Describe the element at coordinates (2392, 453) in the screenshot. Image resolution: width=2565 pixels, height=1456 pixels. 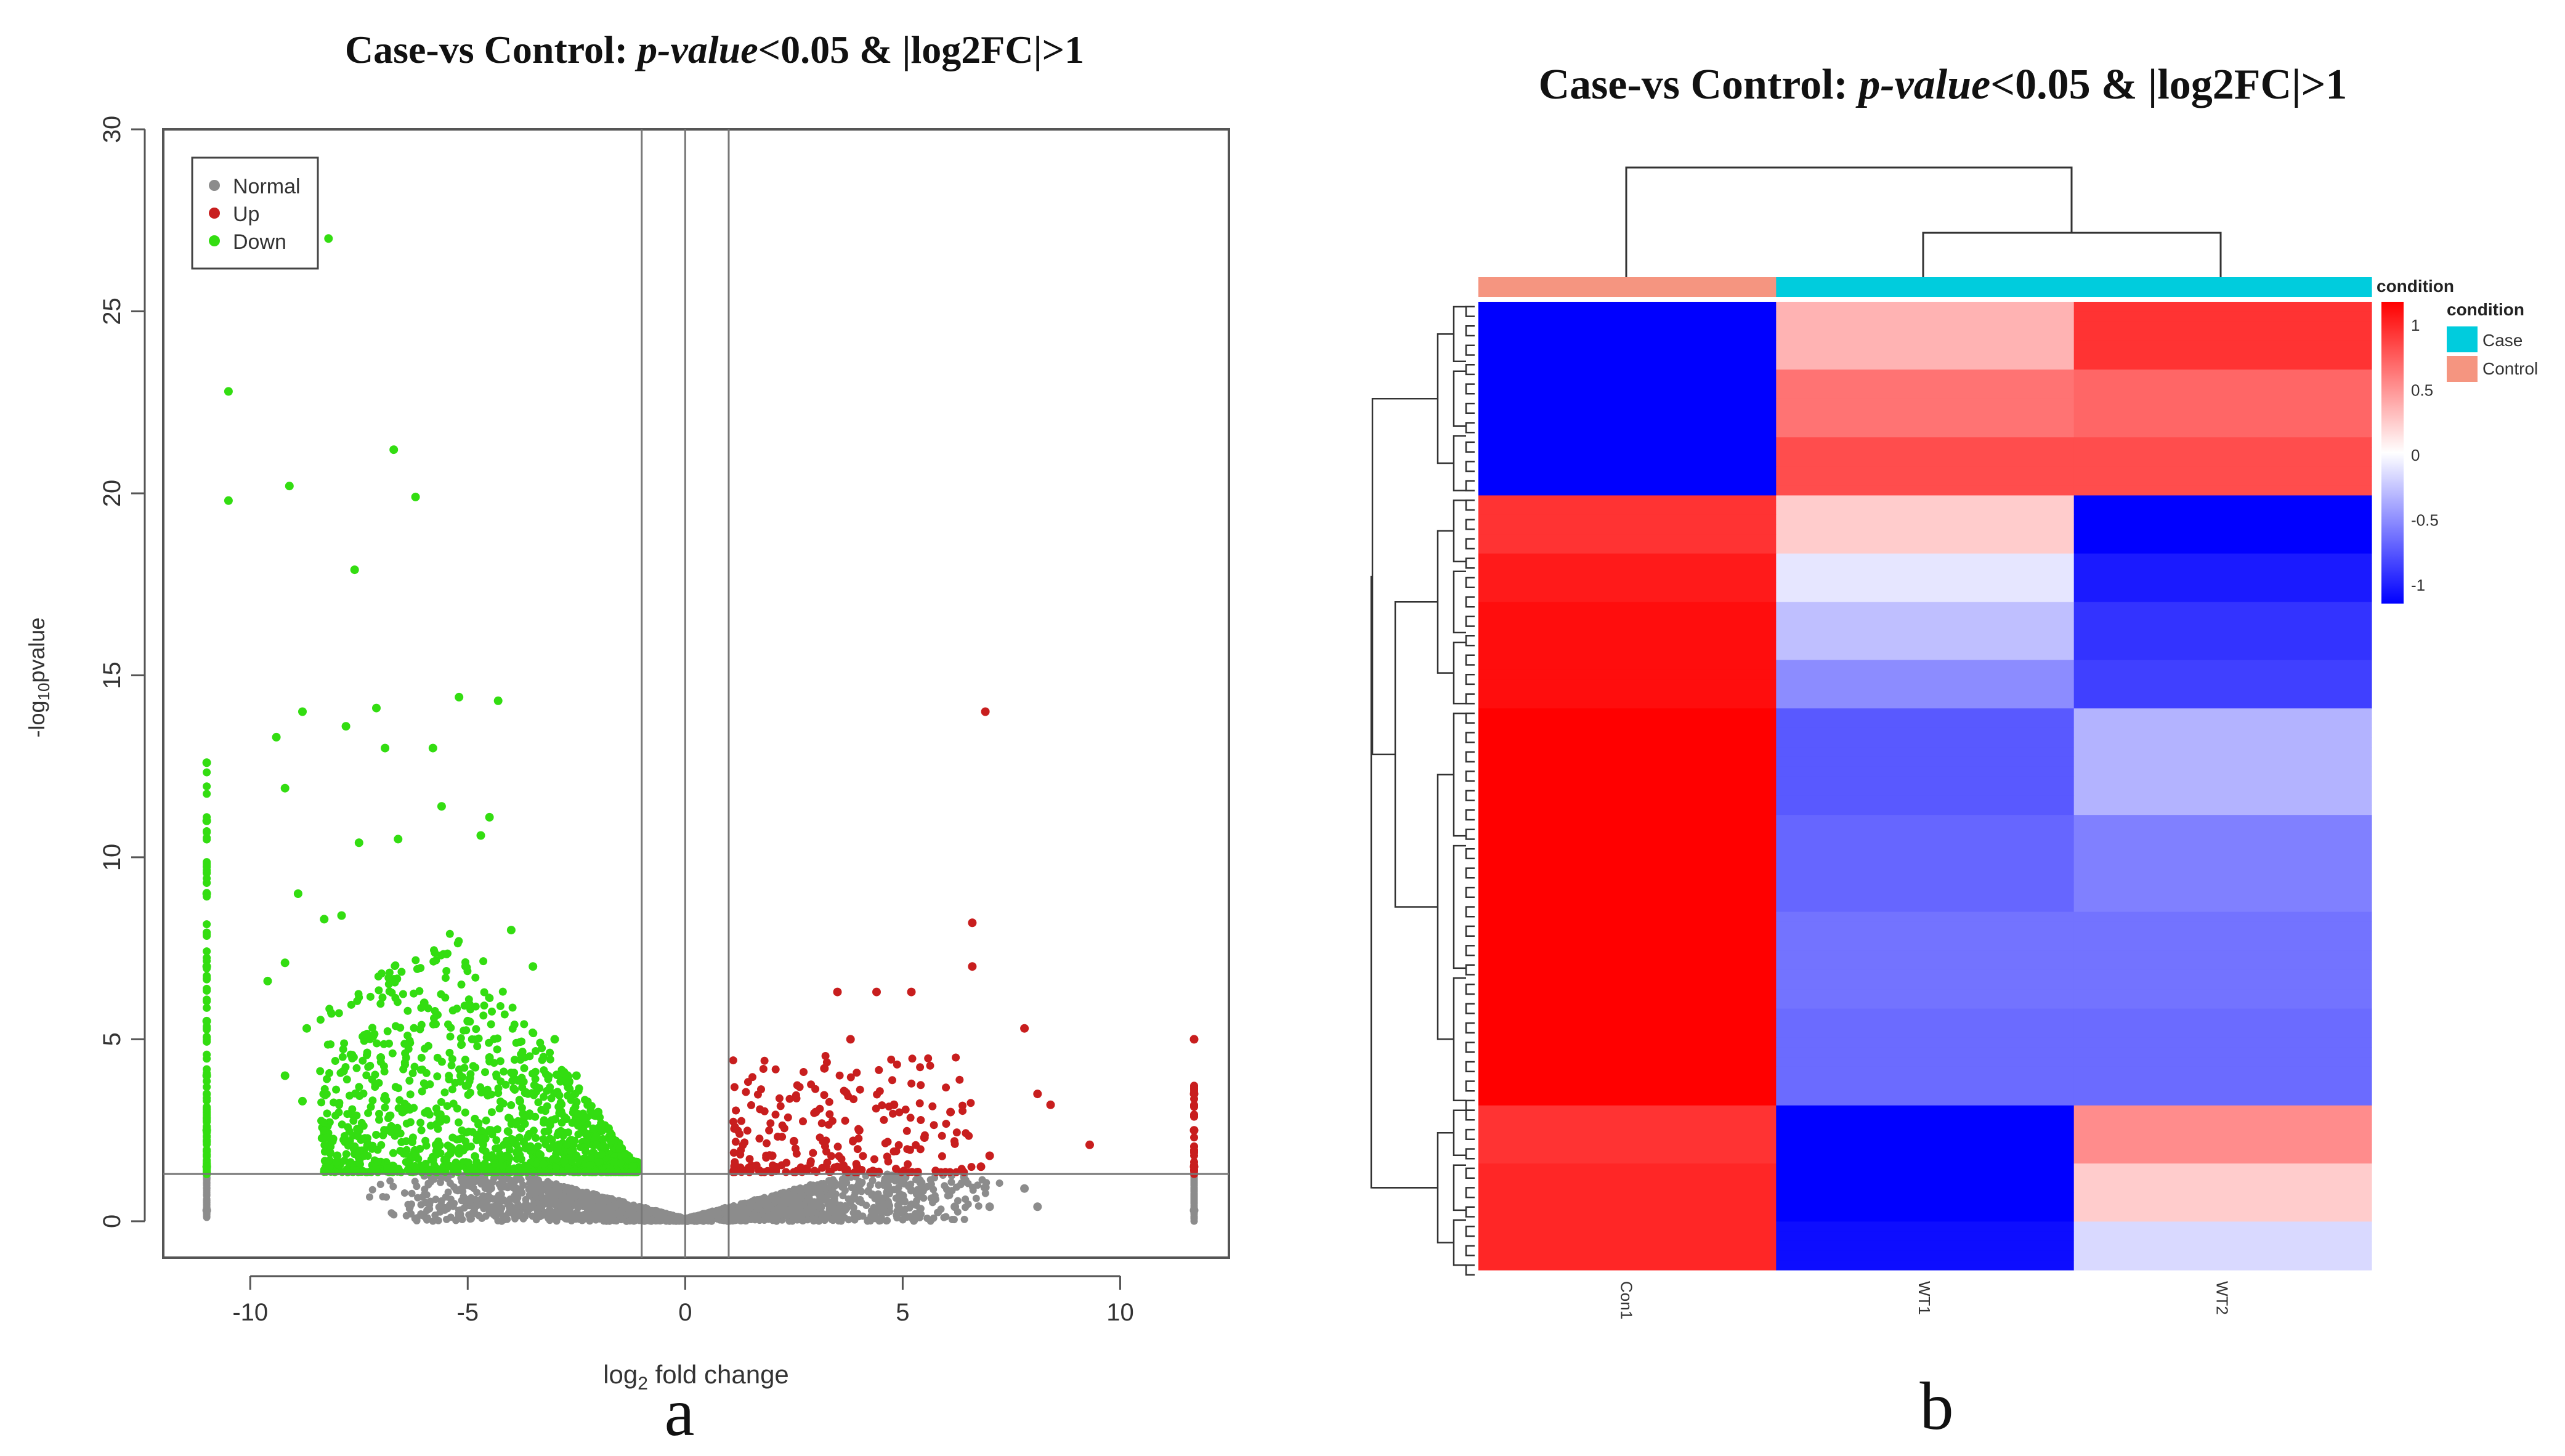
I see `colorbar` at that location.